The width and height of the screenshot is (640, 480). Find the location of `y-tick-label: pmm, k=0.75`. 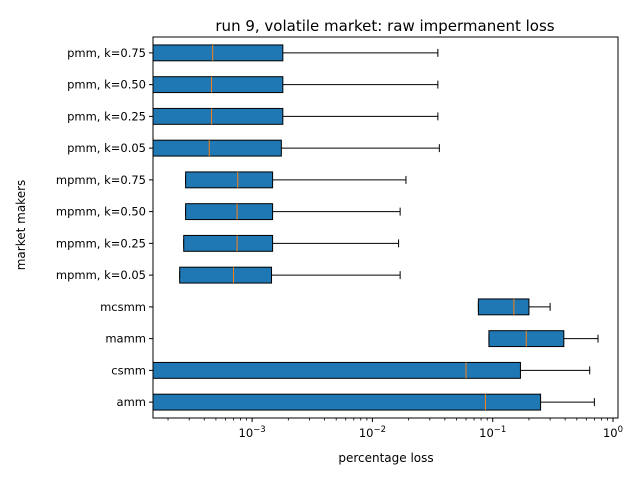

y-tick-label: pmm, k=0.75 is located at coordinates (106, 53).